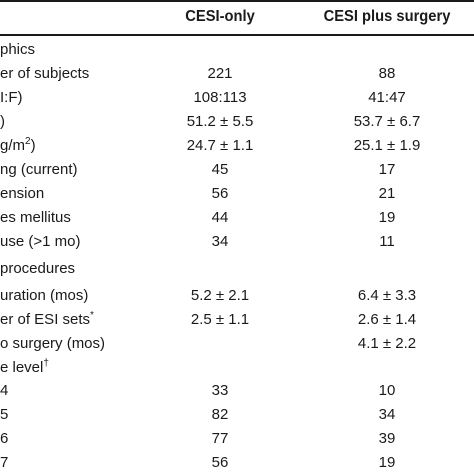  Describe the element at coordinates (387, 73) in the screenshot. I see `cesi-surgery-value: 88` at that location.